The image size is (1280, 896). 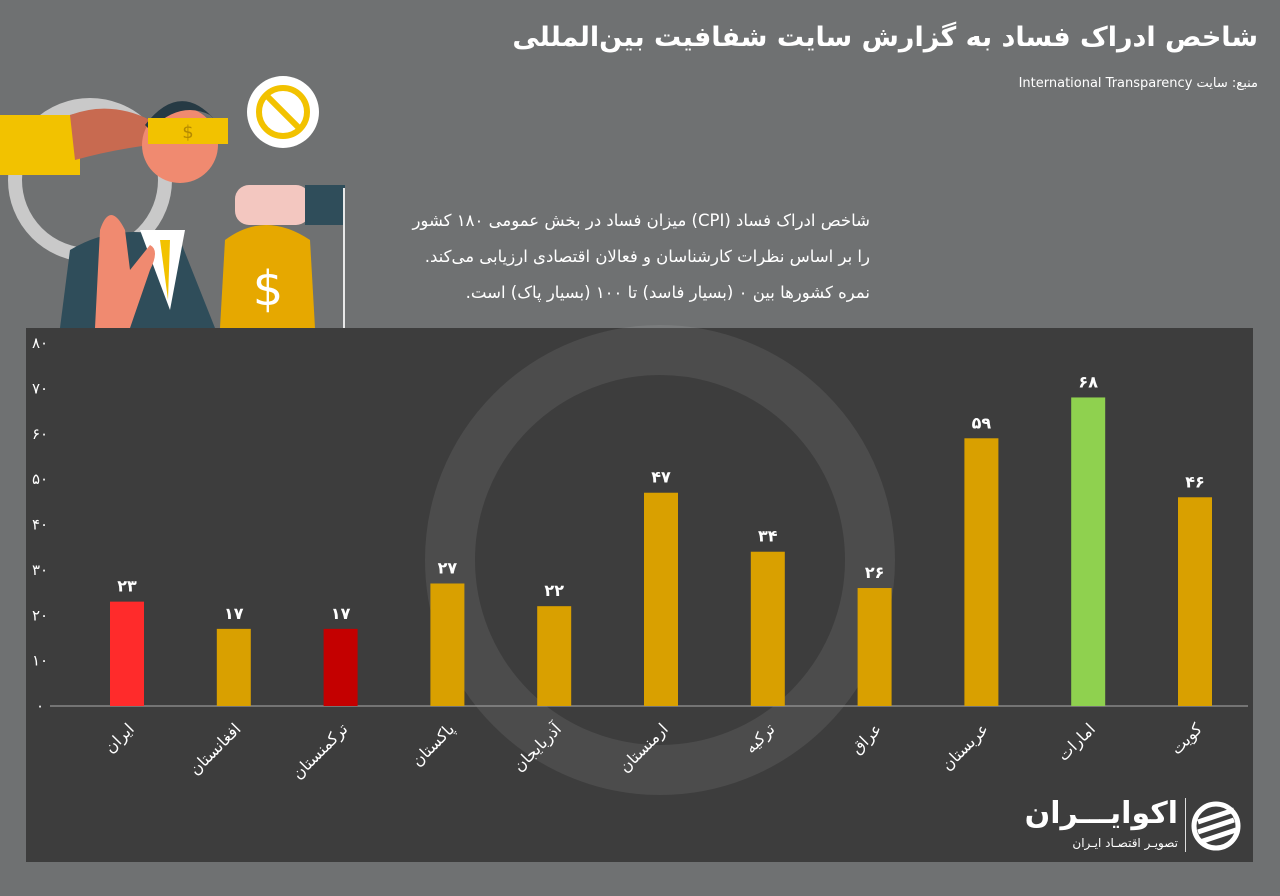 What do you see at coordinates (40, 706) in the screenshot?
I see `y-tick-label: ۰` at bounding box center [40, 706].